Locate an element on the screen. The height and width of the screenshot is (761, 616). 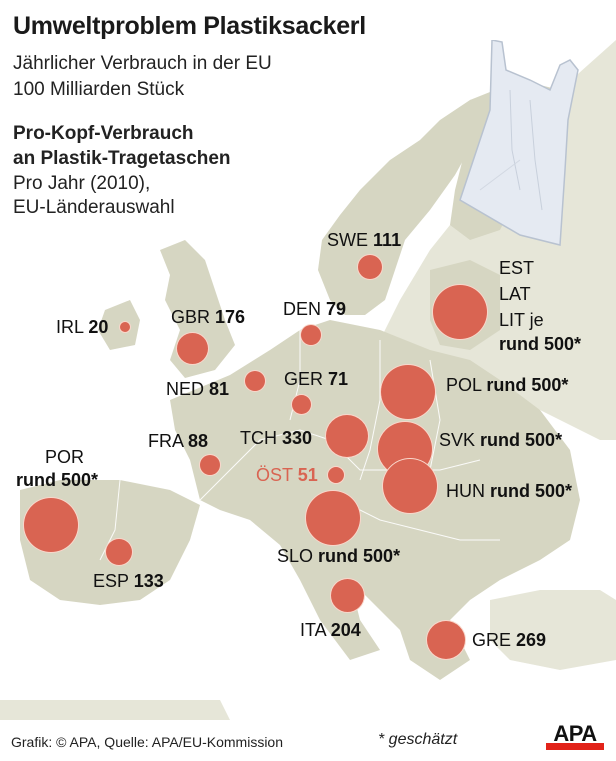
label-esp: ESP 133 is located at coordinates (128, 581).